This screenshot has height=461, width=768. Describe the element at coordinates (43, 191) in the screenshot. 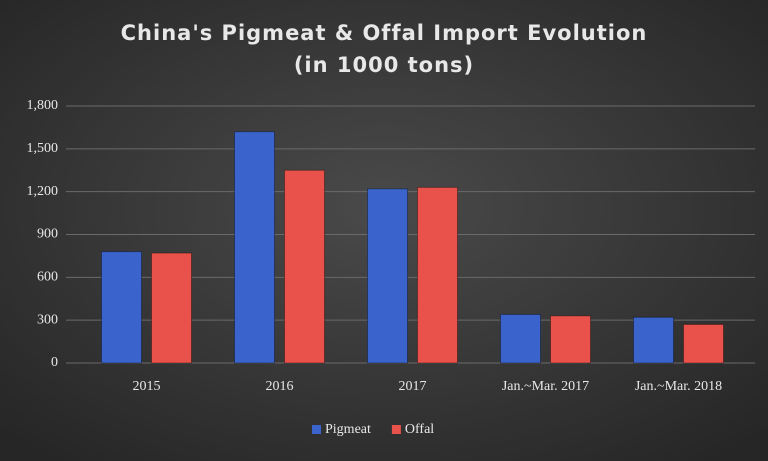

I see `y-tick-label: 1,200` at that location.